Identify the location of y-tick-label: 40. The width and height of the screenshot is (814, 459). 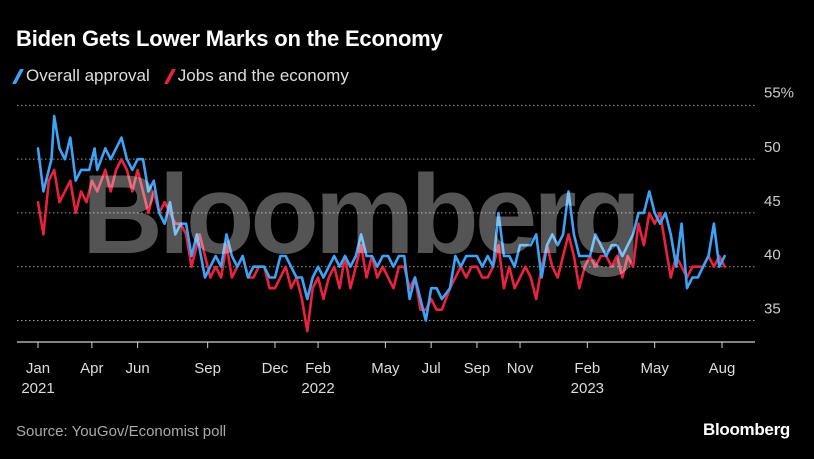
(772, 255).